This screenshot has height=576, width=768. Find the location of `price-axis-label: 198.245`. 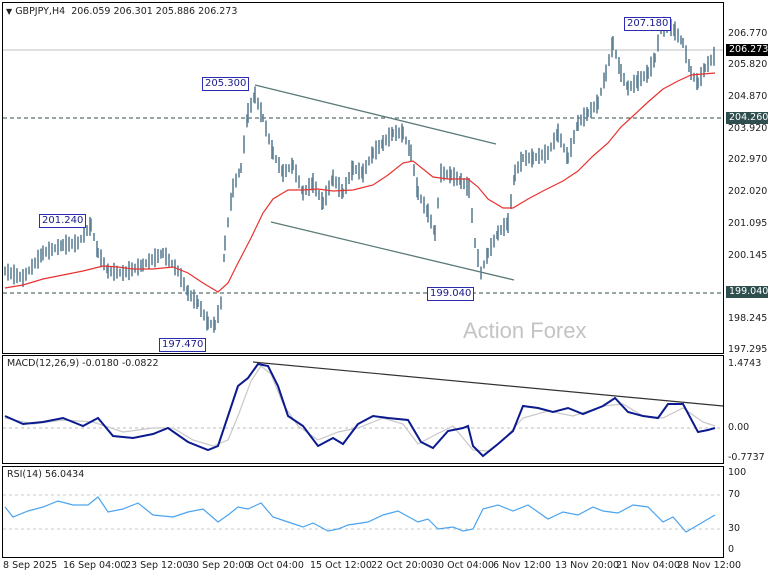

price-axis-label: 198.245 is located at coordinates (748, 318).